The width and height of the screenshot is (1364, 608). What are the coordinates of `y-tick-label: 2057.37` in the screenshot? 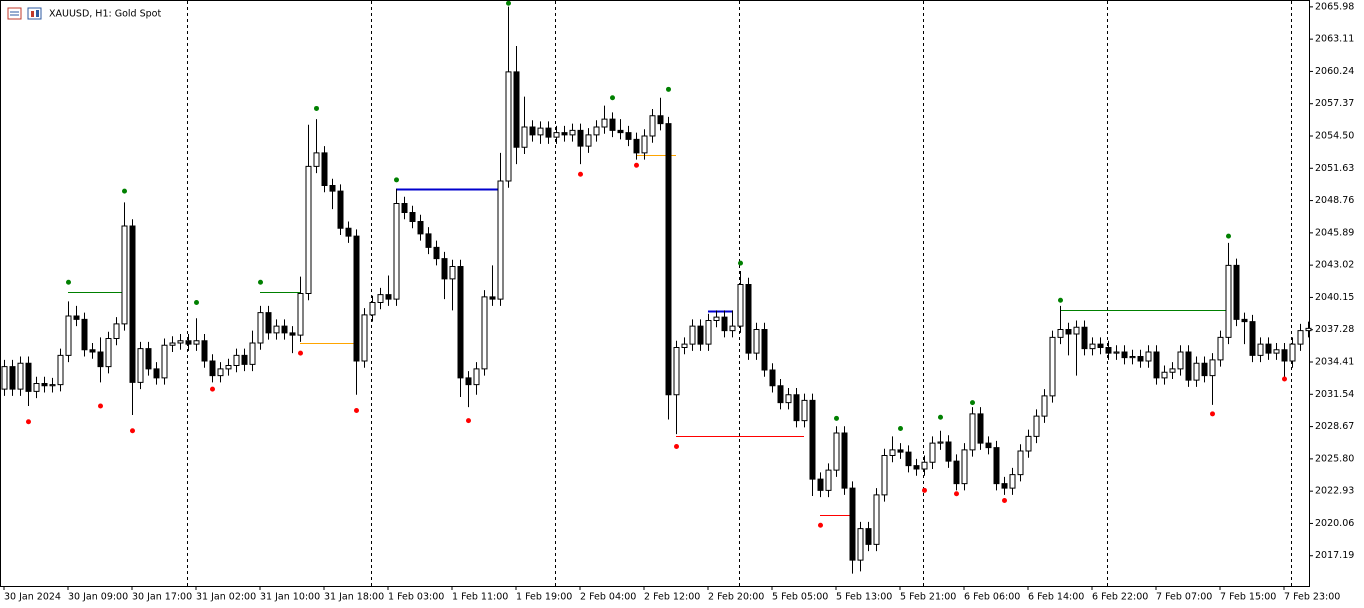 It's located at (1334, 103).